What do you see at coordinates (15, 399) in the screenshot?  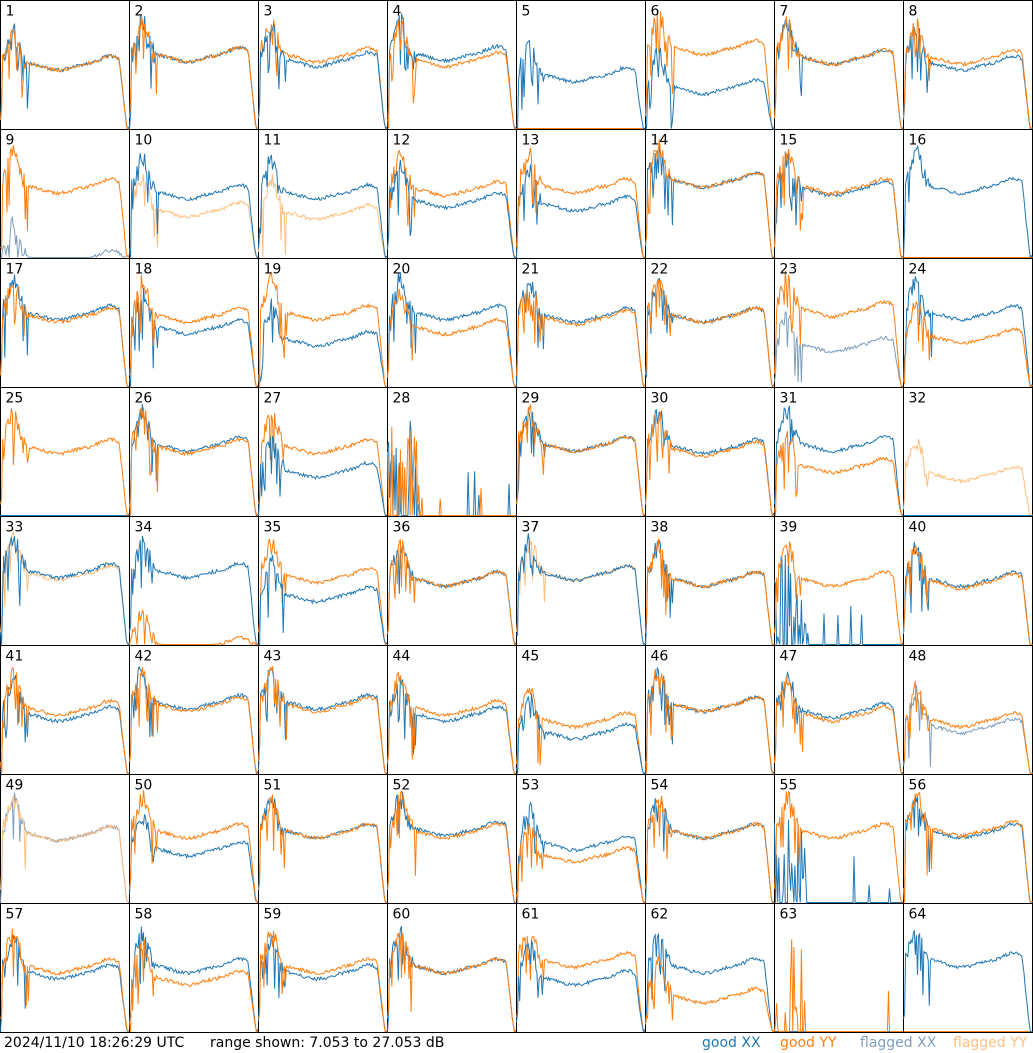 I see `panel-label: 25` at bounding box center [15, 399].